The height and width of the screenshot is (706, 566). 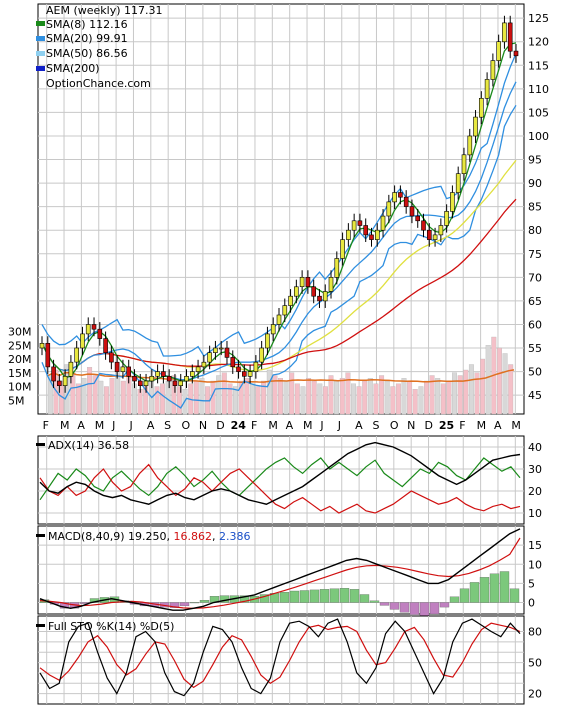 What do you see at coordinates (535, 694) in the screenshot?
I see `stochastic-tick-label: 20` at bounding box center [535, 694].